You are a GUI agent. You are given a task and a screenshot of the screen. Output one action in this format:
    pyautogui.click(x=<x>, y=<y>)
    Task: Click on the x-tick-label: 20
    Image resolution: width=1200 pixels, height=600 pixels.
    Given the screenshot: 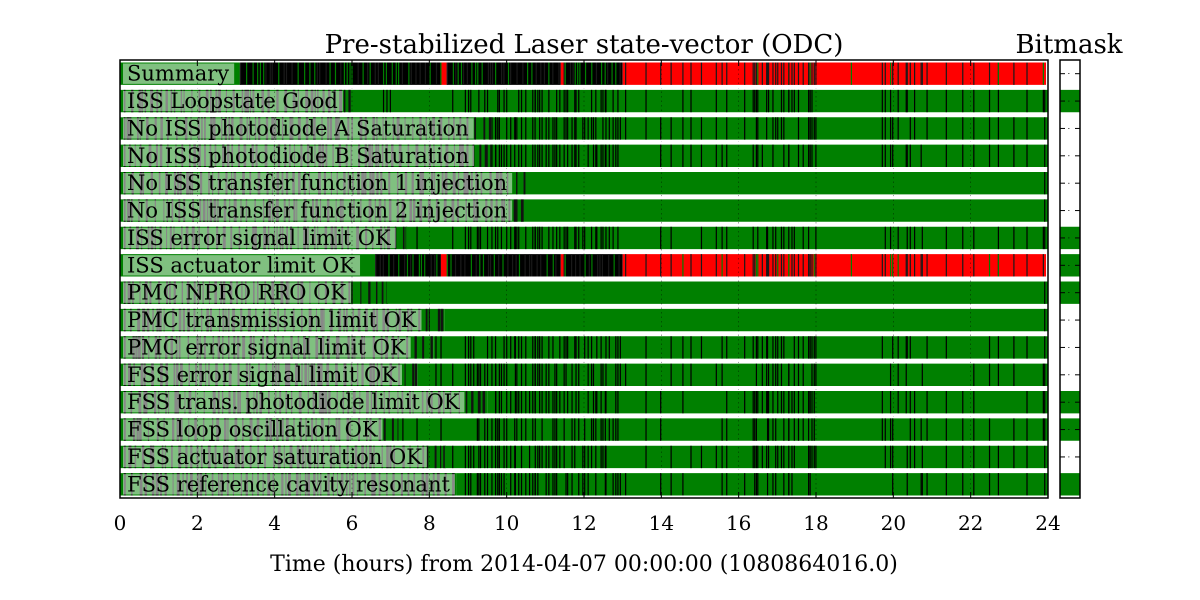 What is the action you would take?
    pyautogui.click(x=893, y=523)
    